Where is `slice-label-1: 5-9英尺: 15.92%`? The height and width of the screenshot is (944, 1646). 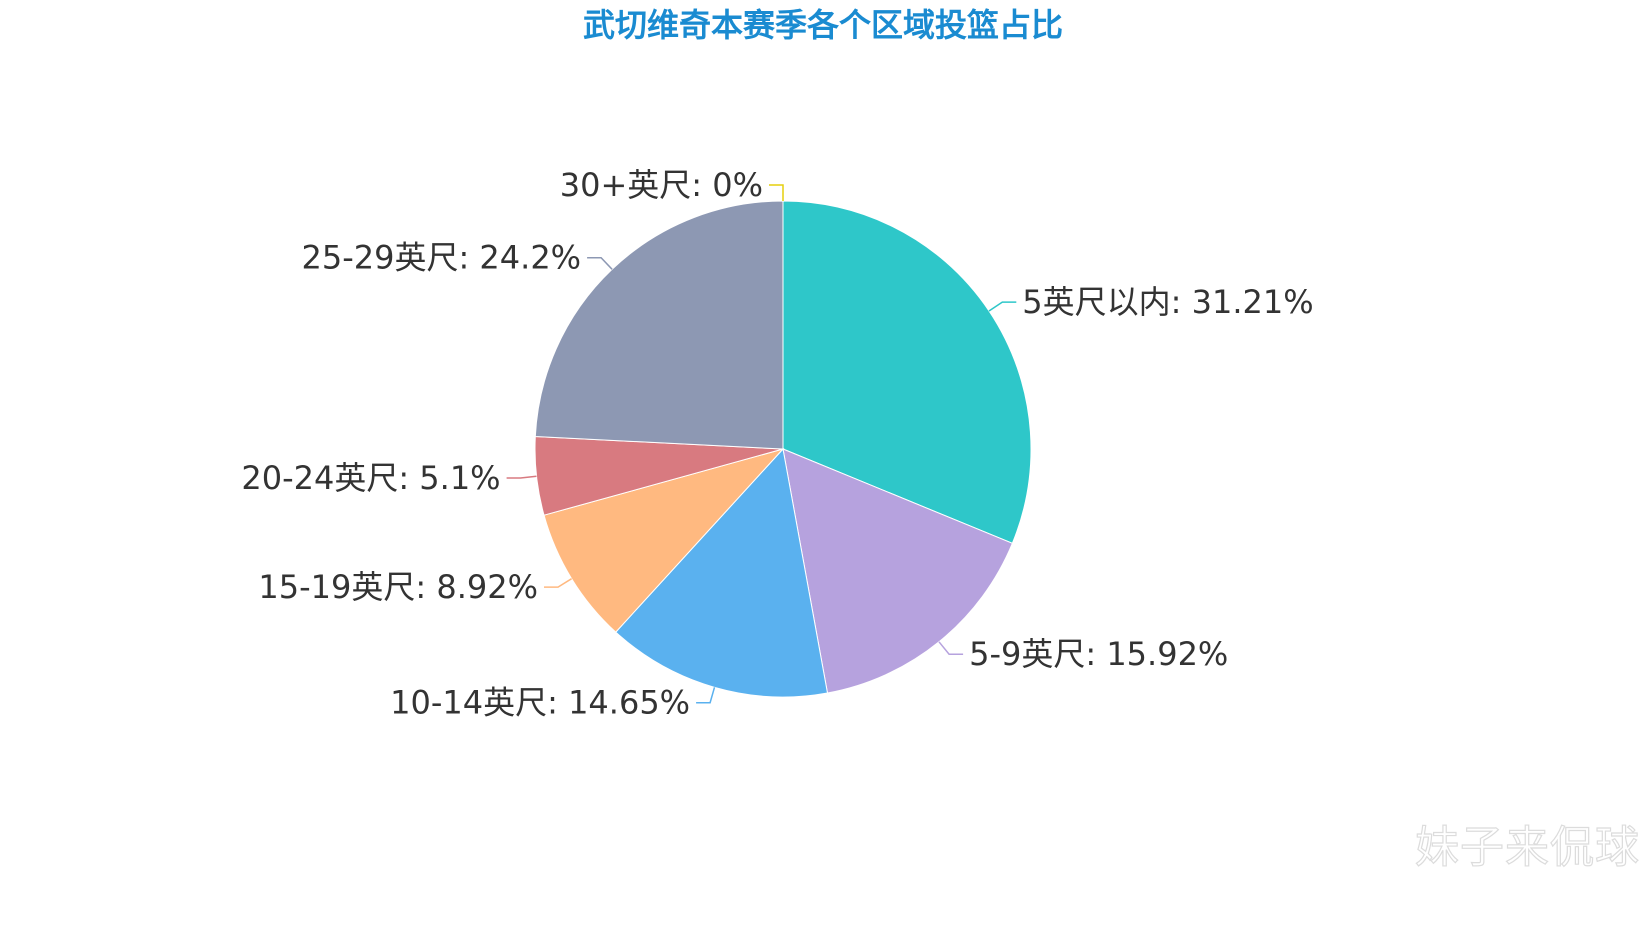
slice-label-1: 5-9英尺: 15.92% is located at coordinates (1098, 654).